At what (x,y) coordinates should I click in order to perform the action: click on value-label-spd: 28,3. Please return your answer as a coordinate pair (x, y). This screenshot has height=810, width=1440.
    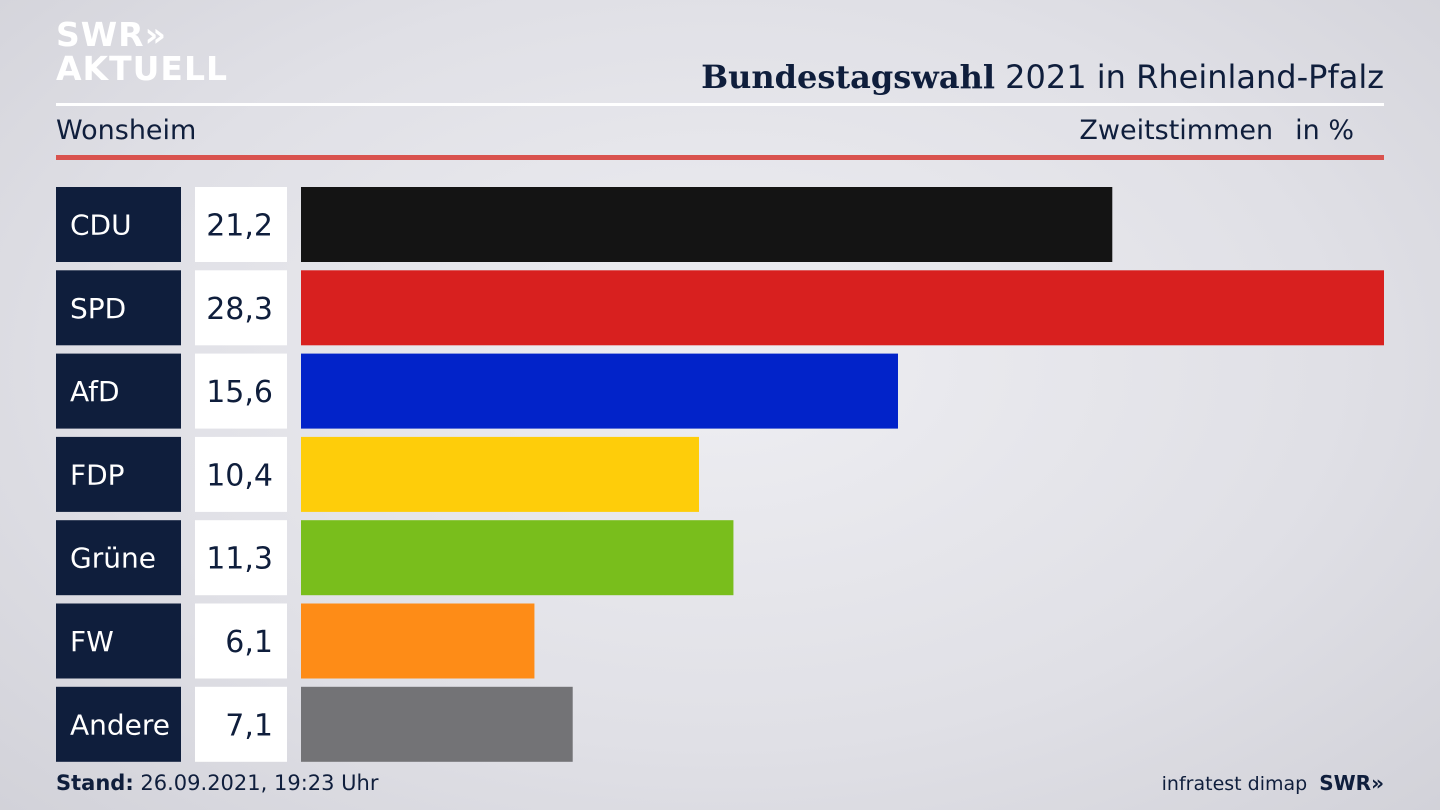
    Looking at the image, I should click on (239, 309).